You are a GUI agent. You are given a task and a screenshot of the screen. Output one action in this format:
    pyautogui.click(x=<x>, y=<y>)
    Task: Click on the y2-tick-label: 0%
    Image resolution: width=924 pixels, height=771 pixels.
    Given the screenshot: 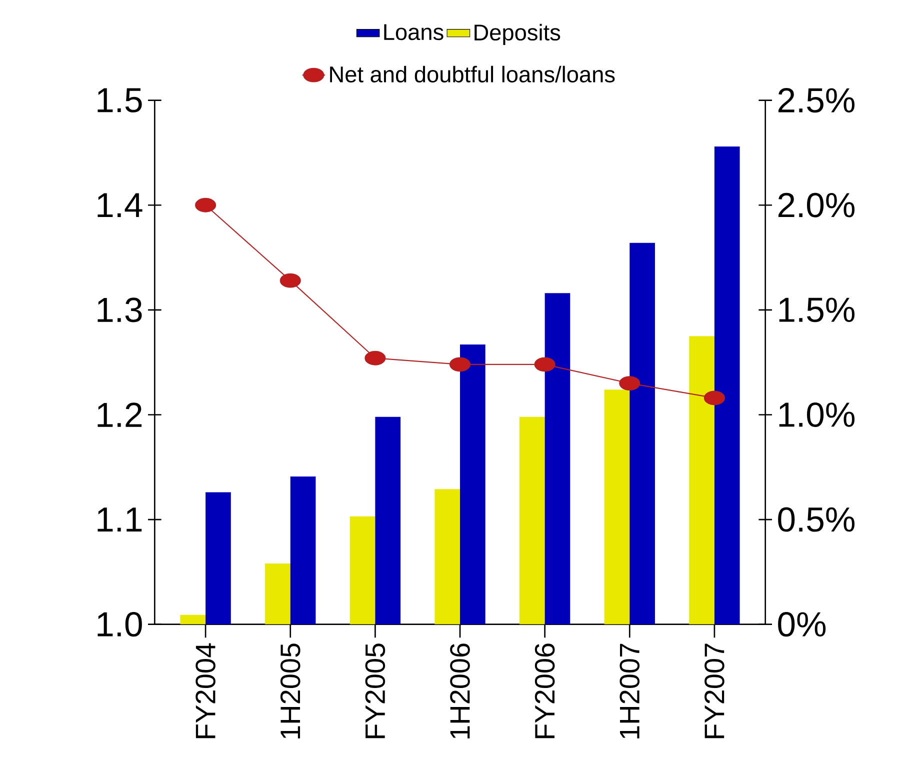 What is the action you would take?
    pyautogui.click(x=802, y=624)
    